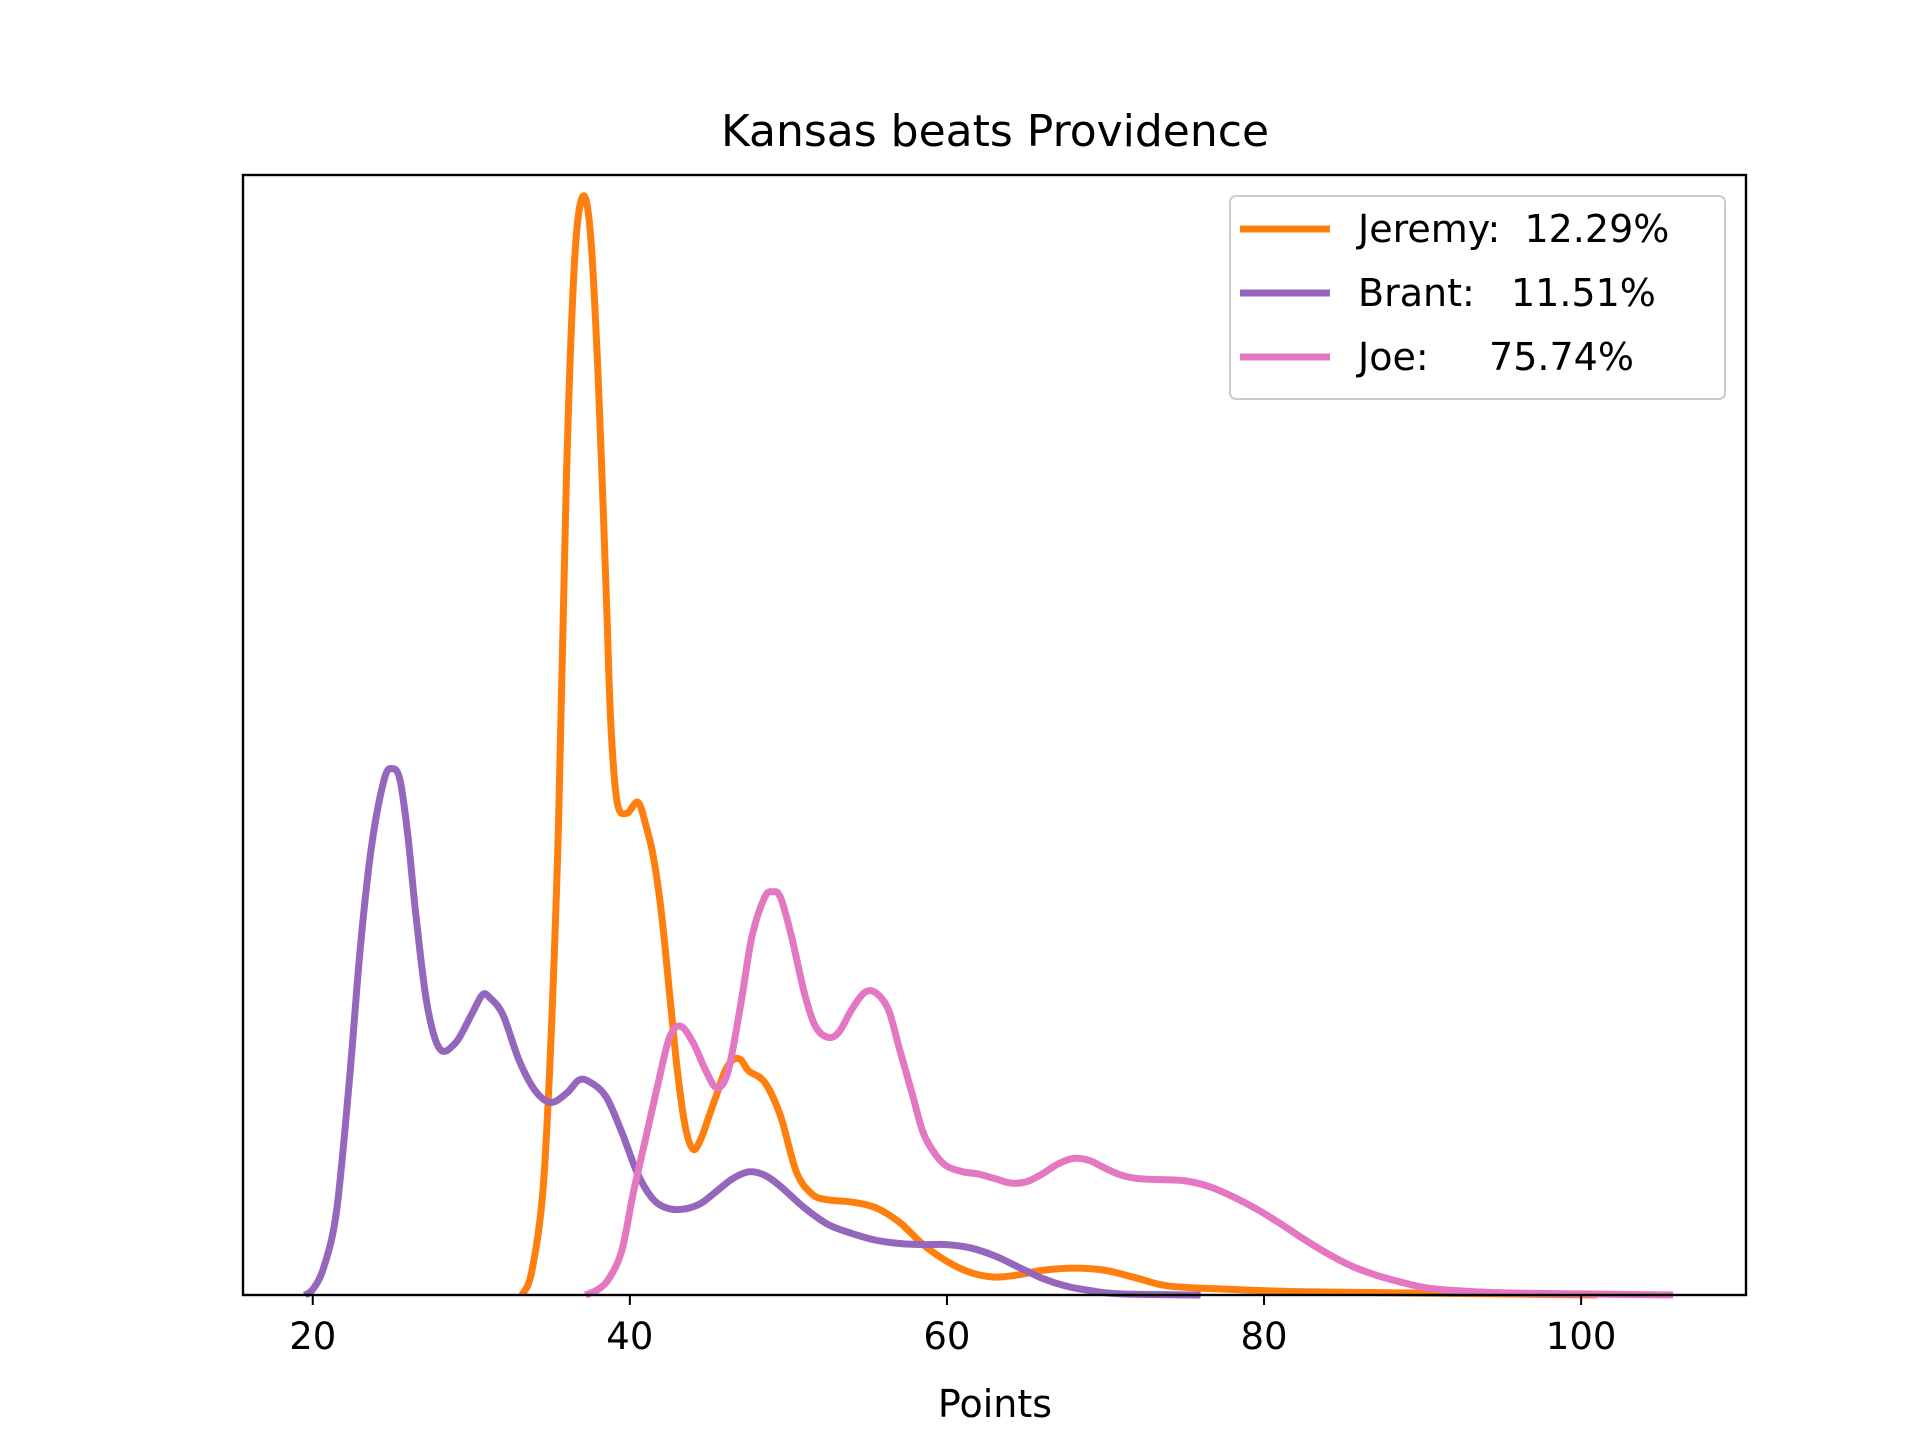 The width and height of the screenshot is (1920, 1440). What do you see at coordinates (995, 131) in the screenshot?
I see `chart-title: Kansas beats Providence` at bounding box center [995, 131].